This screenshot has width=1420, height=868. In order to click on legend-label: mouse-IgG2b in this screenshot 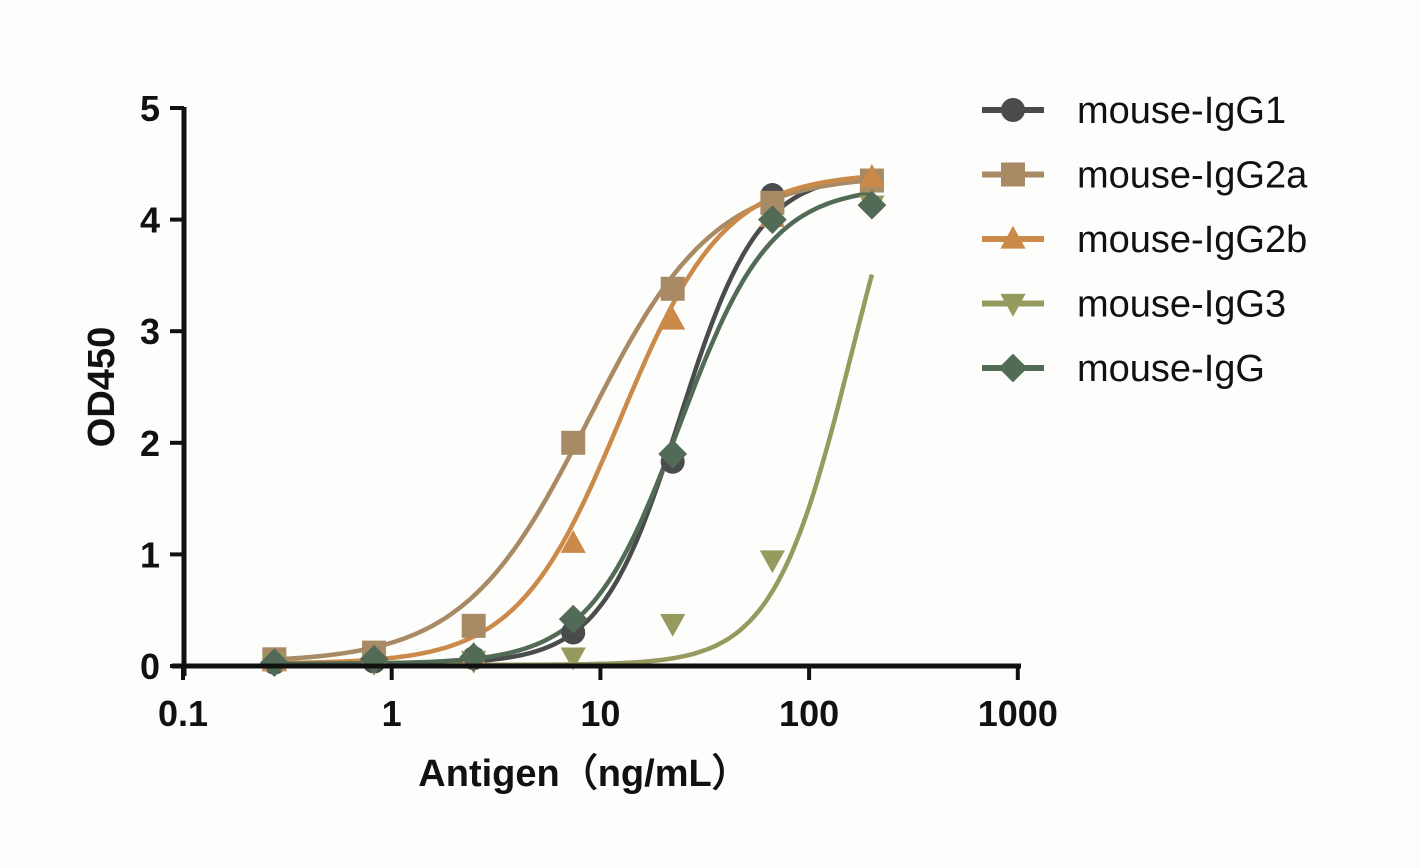, I will do `click(1192, 240)`.